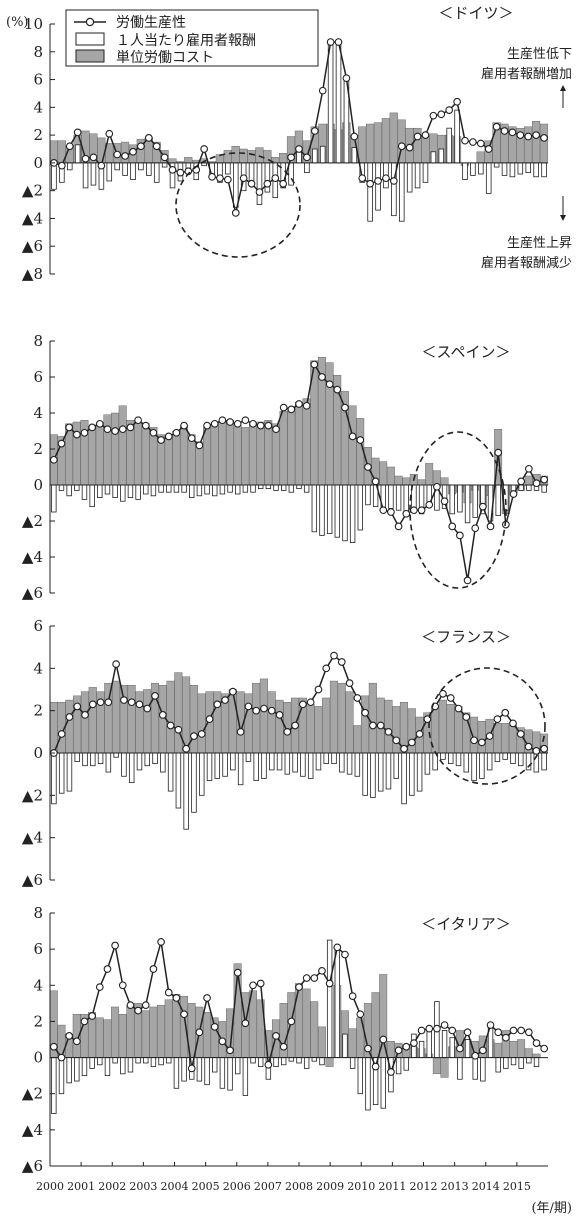  What do you see at coordinates (112, 1186) in the screenshot?
I see `x-tick-label: 2002` at bounding box center [112, 1186].